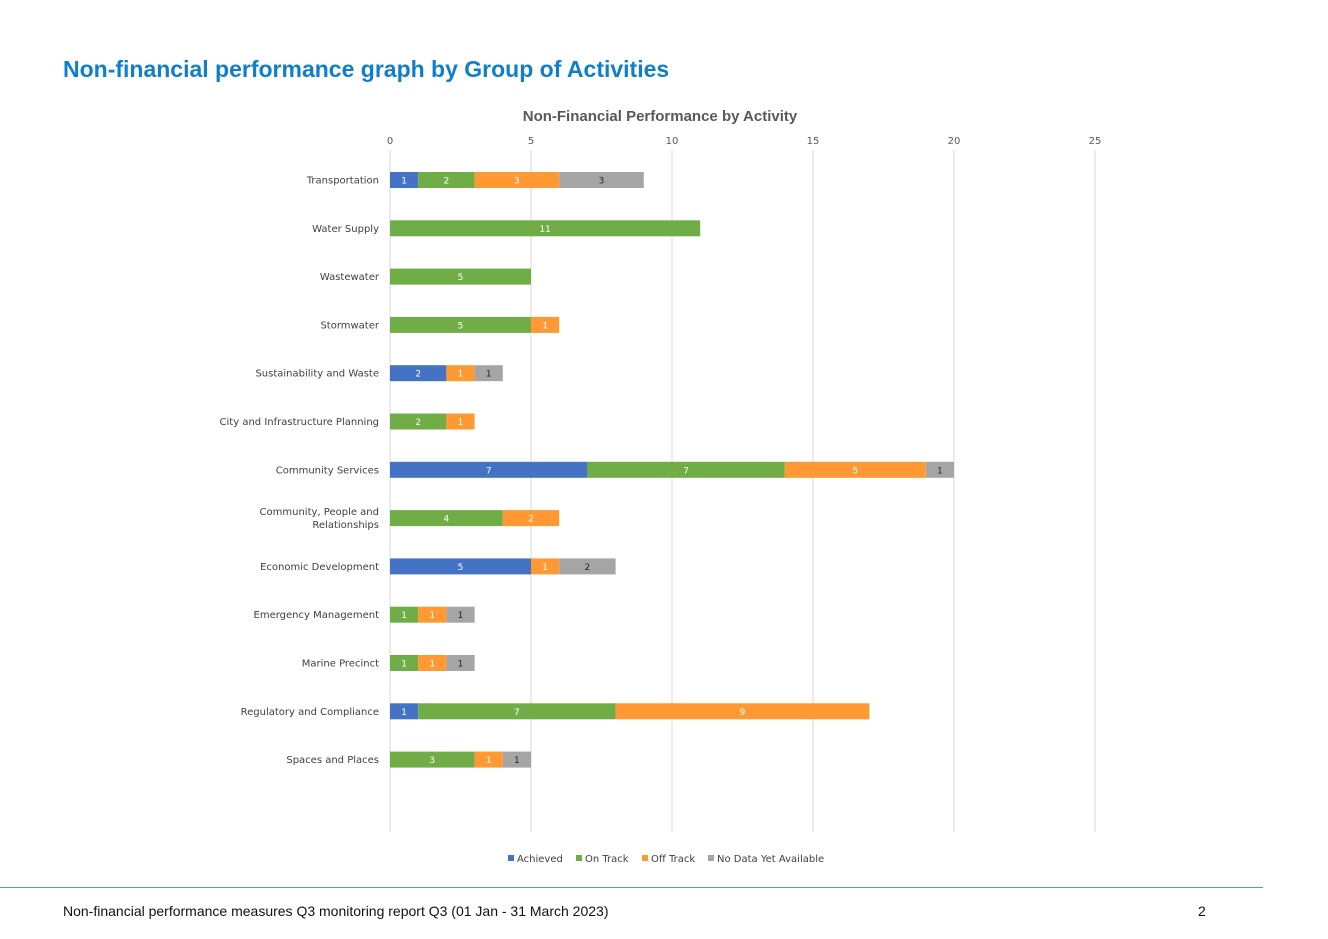 The height and width of the screenshot is (939, 1328). Describe the element at coordinates (319, 519) in the screenshot. I see `category-label: Community, People and Relationships` at that location.